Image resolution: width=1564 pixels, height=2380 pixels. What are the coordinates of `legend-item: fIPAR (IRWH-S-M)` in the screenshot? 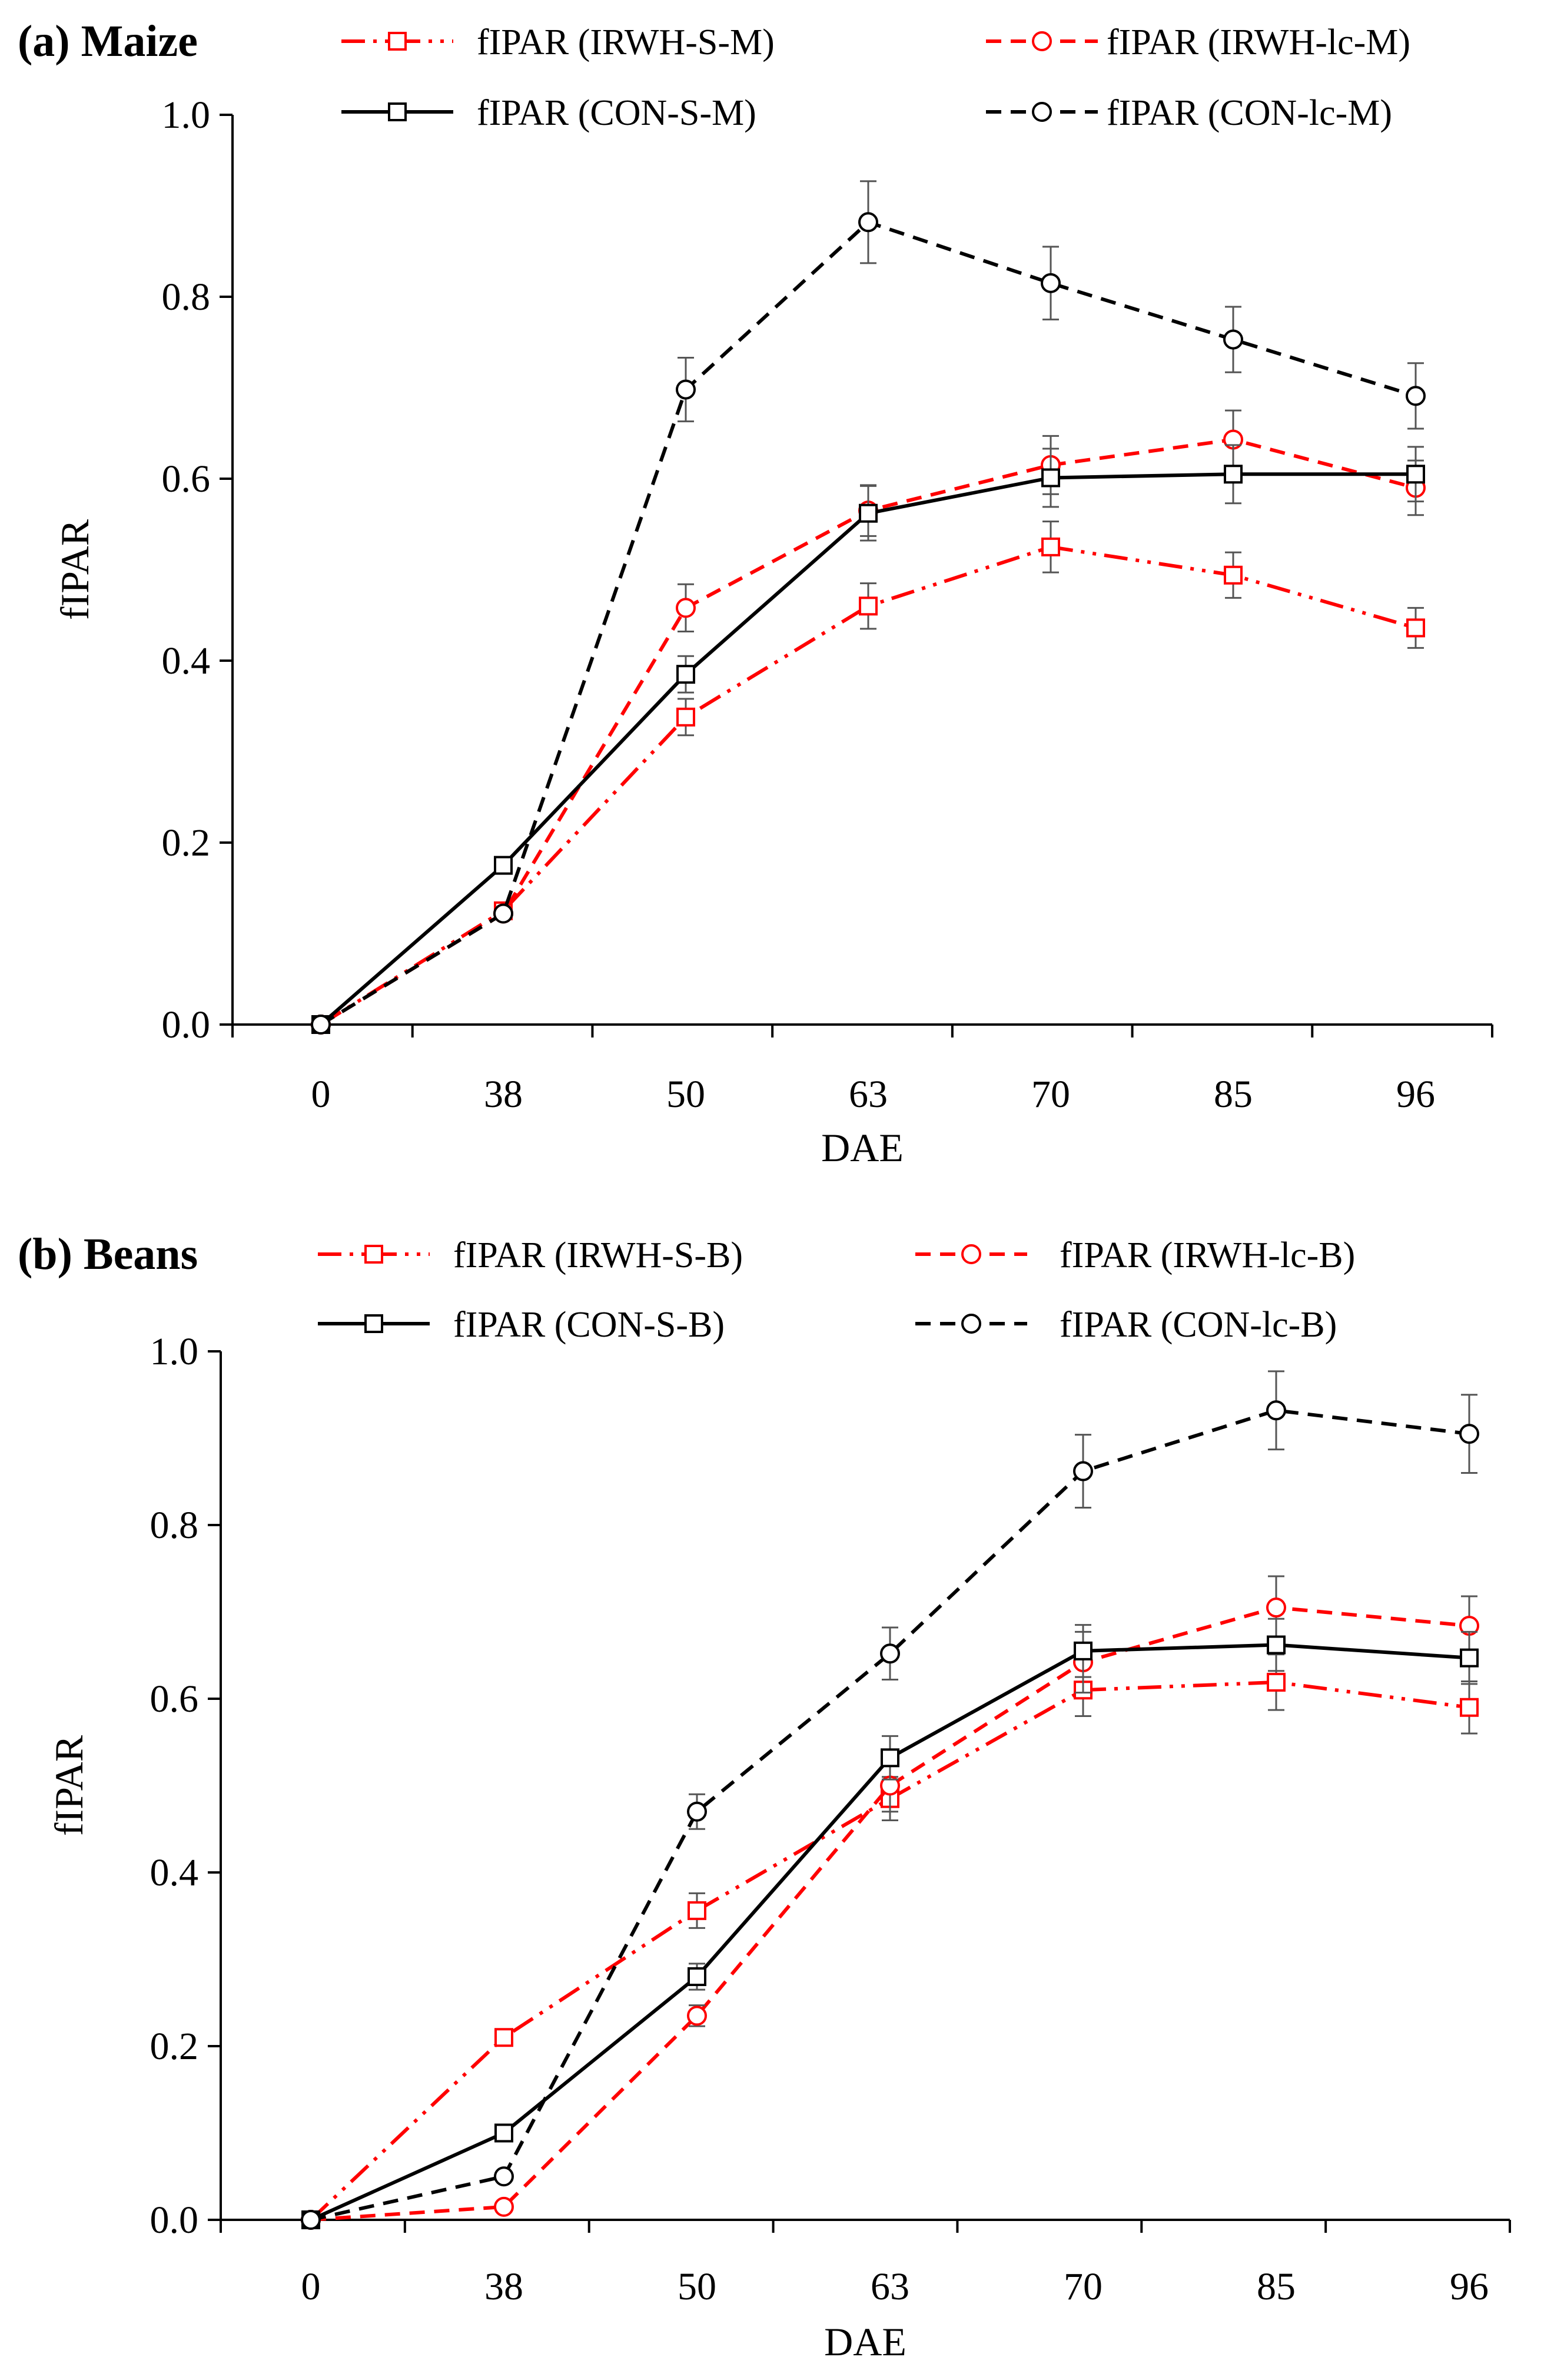 It's located at (558, 42).